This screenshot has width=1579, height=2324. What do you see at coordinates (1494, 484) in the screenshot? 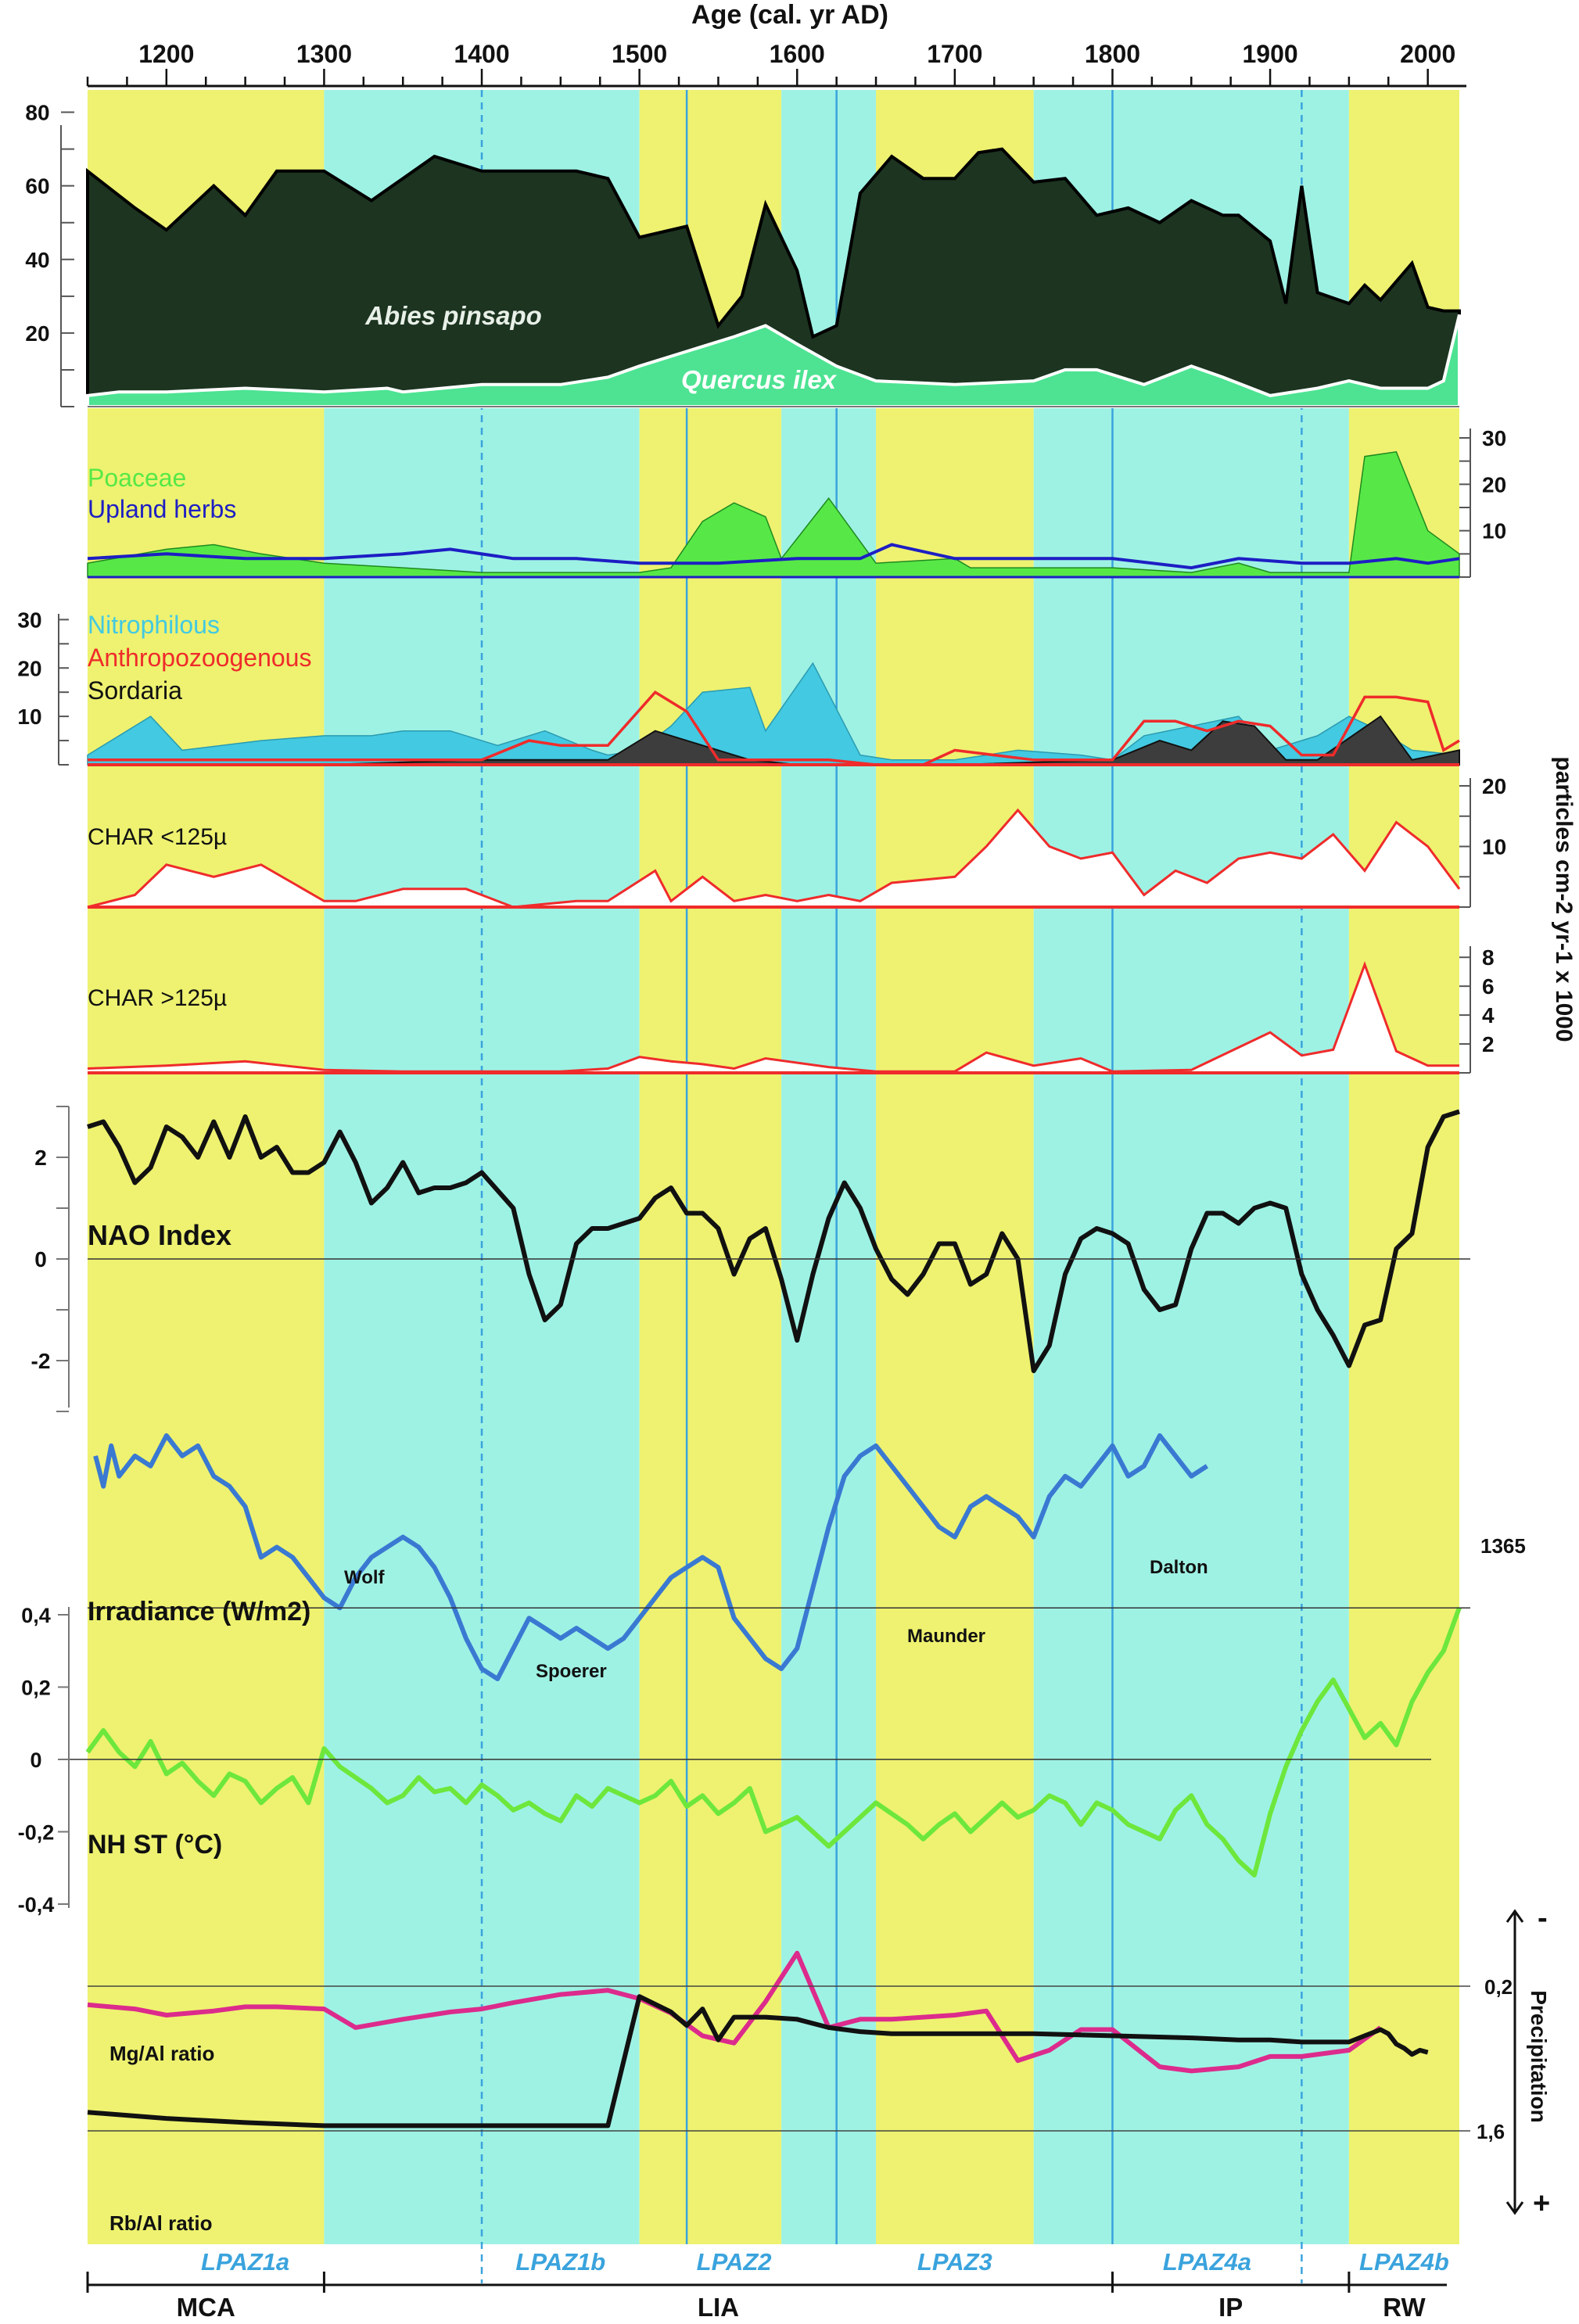
I see `herbs-y-label: 20` at bounding box center [1494, 484].